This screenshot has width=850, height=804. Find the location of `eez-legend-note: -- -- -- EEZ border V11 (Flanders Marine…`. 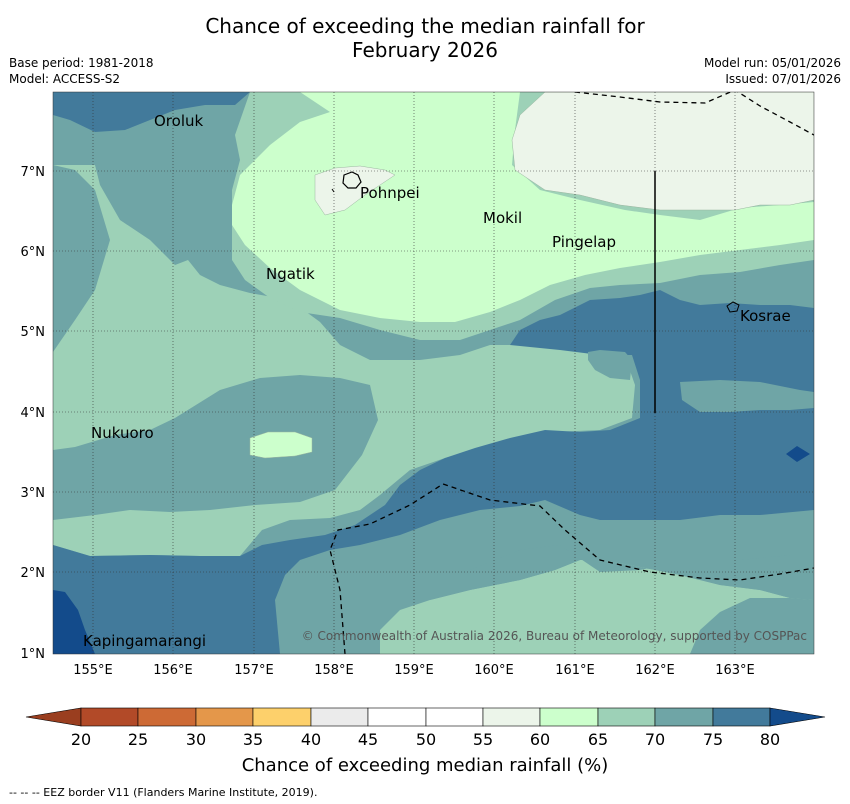

eez-legend-note: -- -- -- EEZ border V11 (Flanders Marine… is located at coordinates (163, 792).